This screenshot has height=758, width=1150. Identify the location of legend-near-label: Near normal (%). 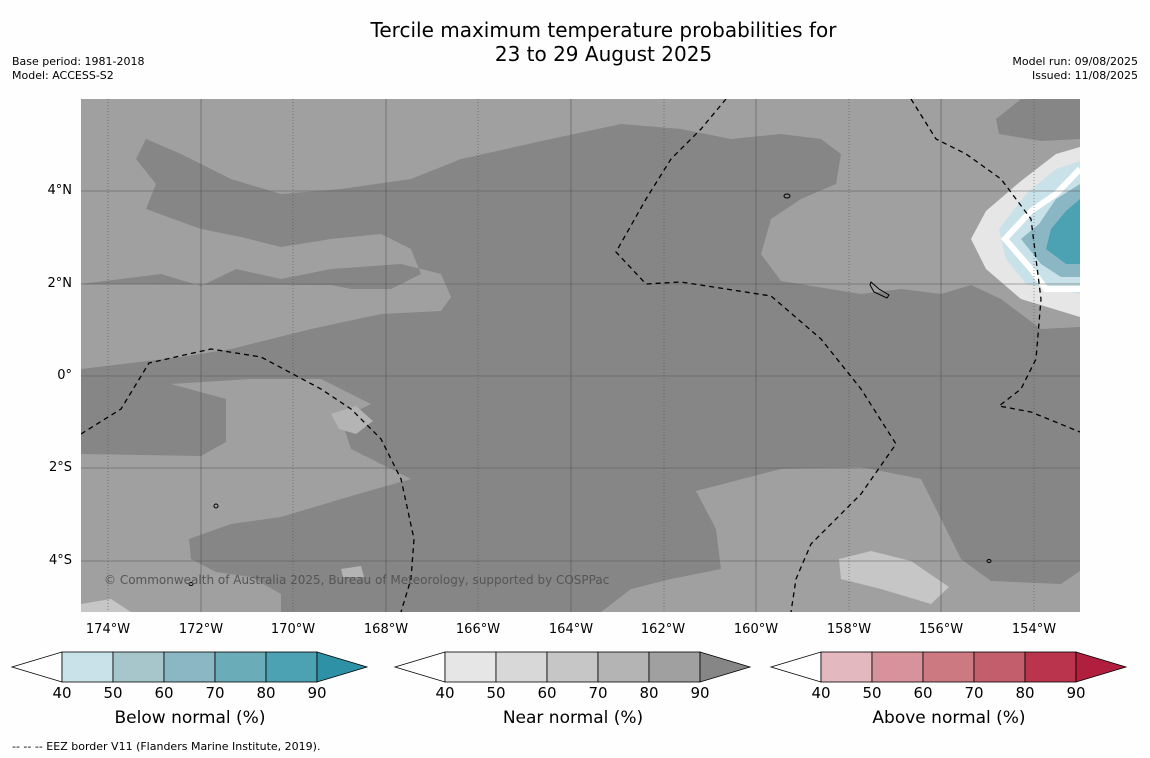
(573, 718).